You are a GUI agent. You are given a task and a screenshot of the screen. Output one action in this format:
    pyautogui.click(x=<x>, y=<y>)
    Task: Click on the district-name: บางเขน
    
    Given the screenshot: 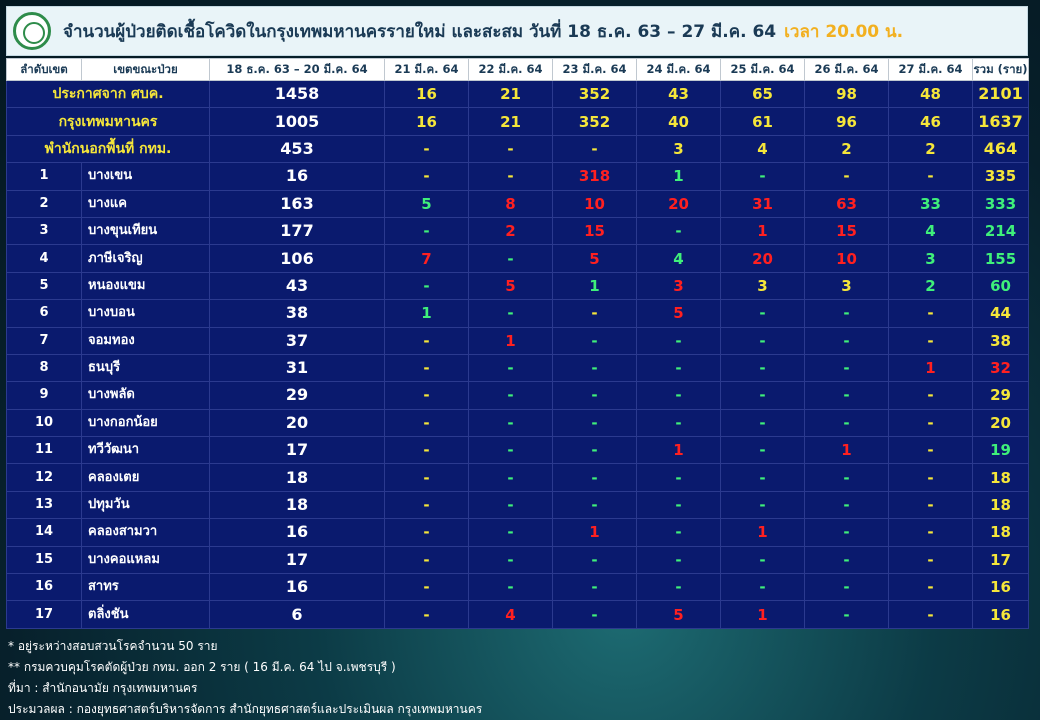 What is the action you would take?
    pyautogui.click(x=145, y=176)
    